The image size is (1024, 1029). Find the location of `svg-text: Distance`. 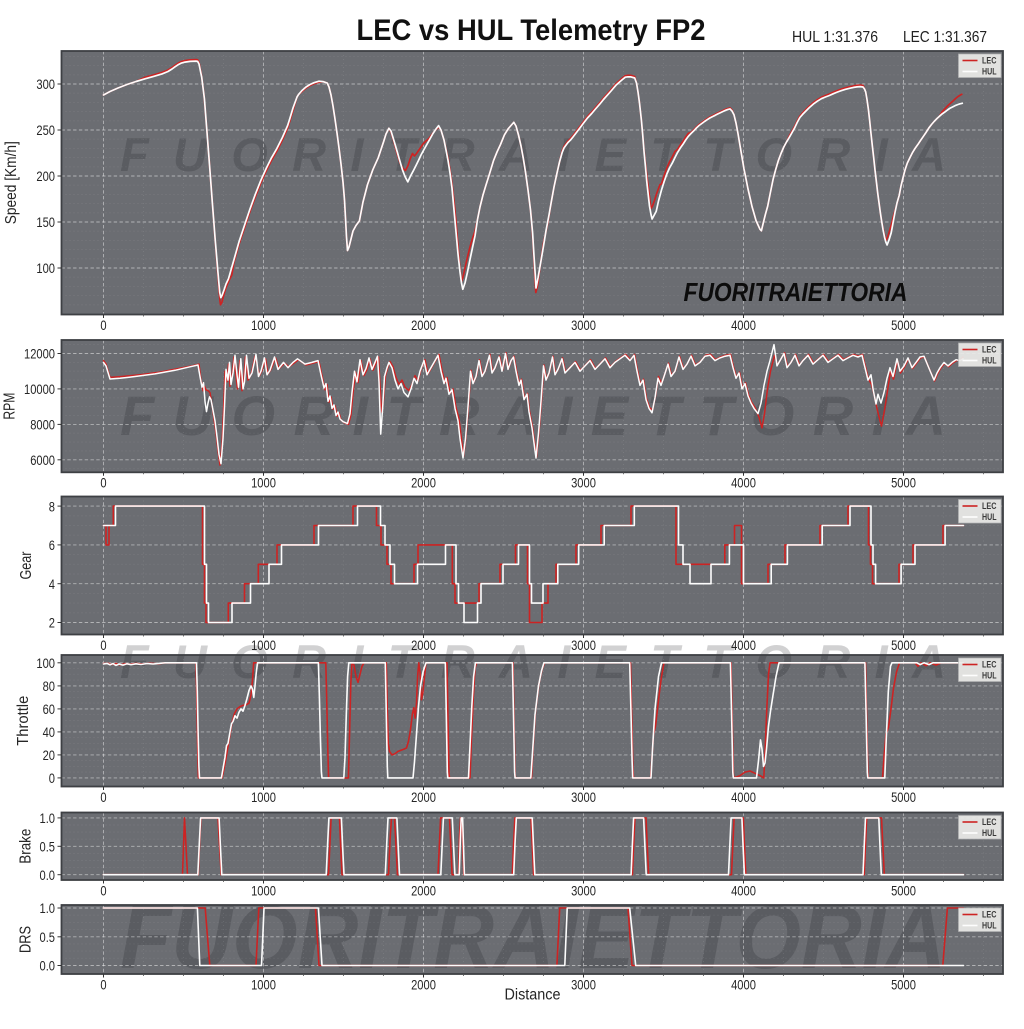

svg-text: Distance is located at coordinates (533, 995).